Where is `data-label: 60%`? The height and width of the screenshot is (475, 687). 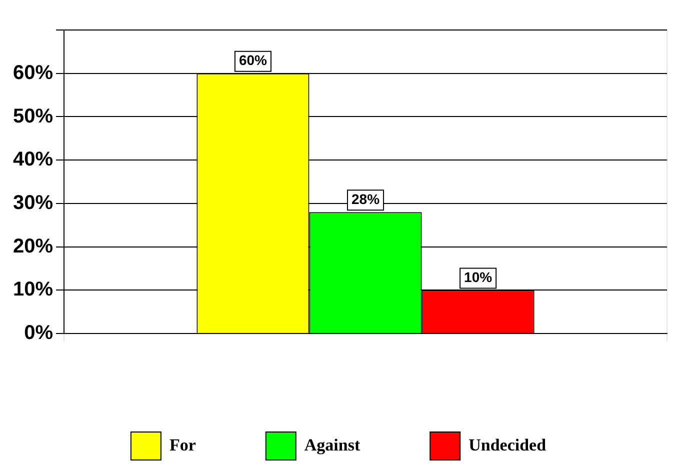 data-label: 60% is located at coordinates (253, 60).